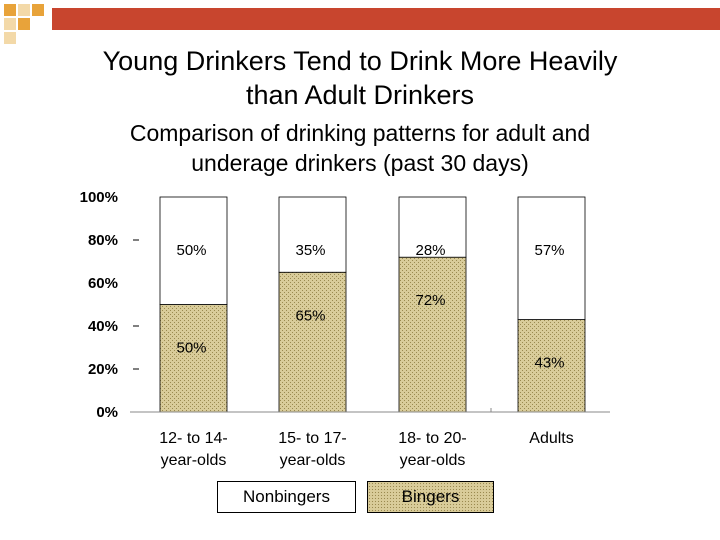 Image resolution: width=720 pixels, height=540 pixels. What do you see at coordinates (103, 240) in the screenshot?
I see `y-tick-label: 80%` at bounding box center [103, 240].